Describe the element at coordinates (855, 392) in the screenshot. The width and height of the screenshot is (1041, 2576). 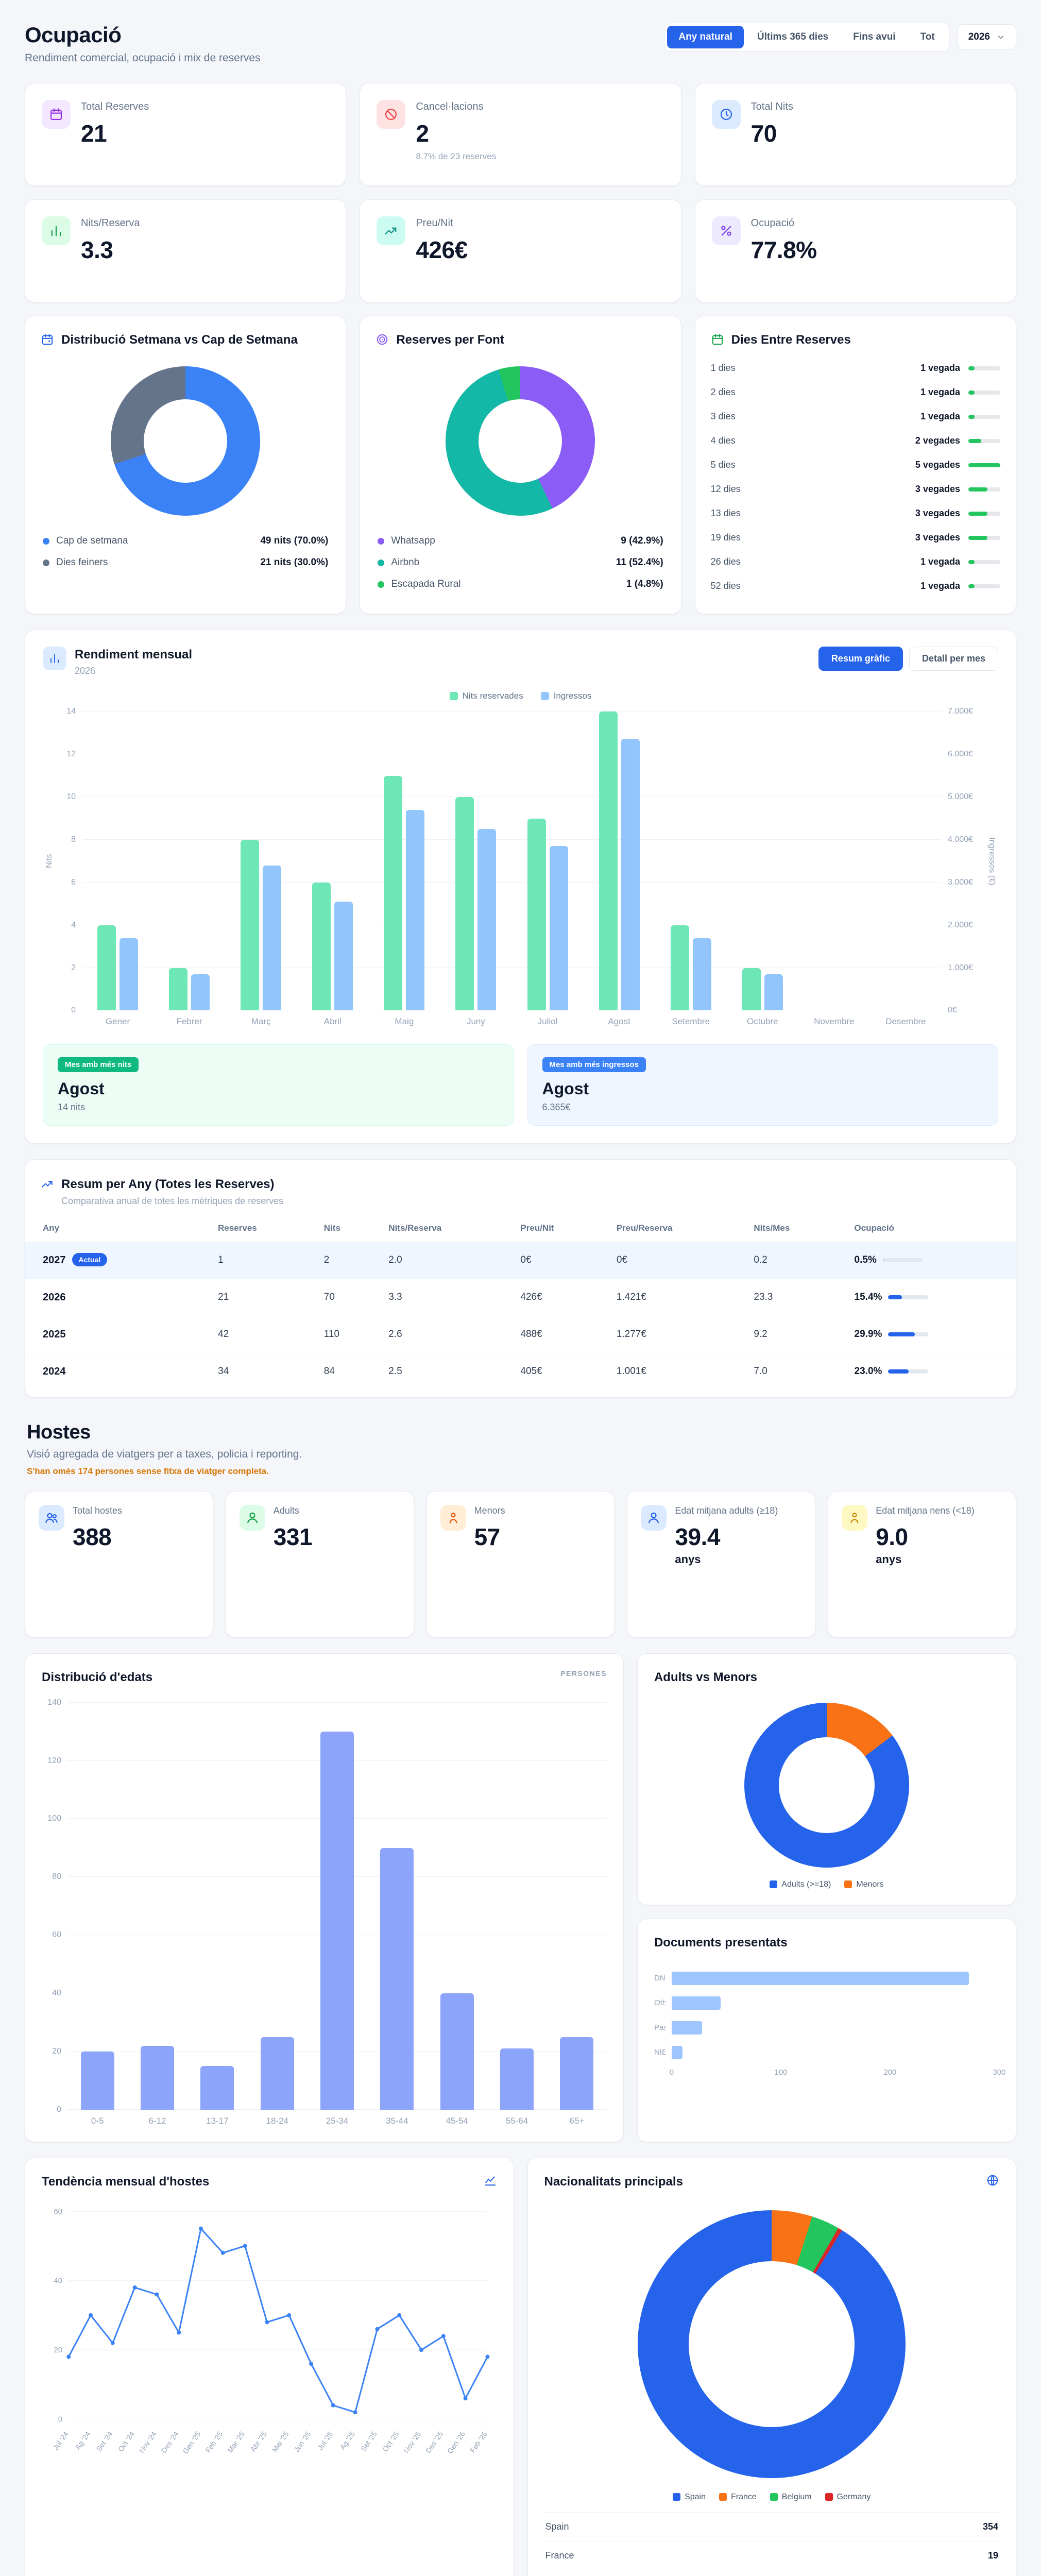
I see `gap-row: 2 dies 1 vegada` at that location.